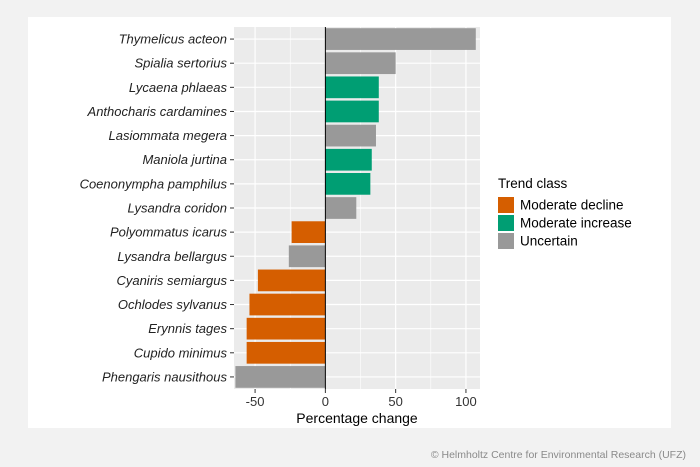 Image resolution: width=700 pixels, height=467 pixels. Describe the element at coordinates (172, 256) in the screenshot. I see `category-label: Lysandra bellargus` at that location.